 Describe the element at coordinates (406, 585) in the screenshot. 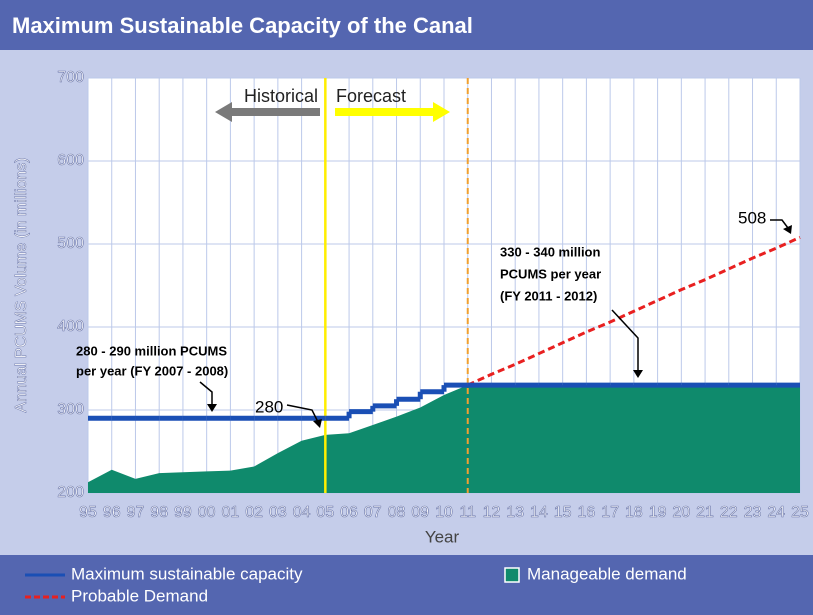

I see `legend-bar` at that location.